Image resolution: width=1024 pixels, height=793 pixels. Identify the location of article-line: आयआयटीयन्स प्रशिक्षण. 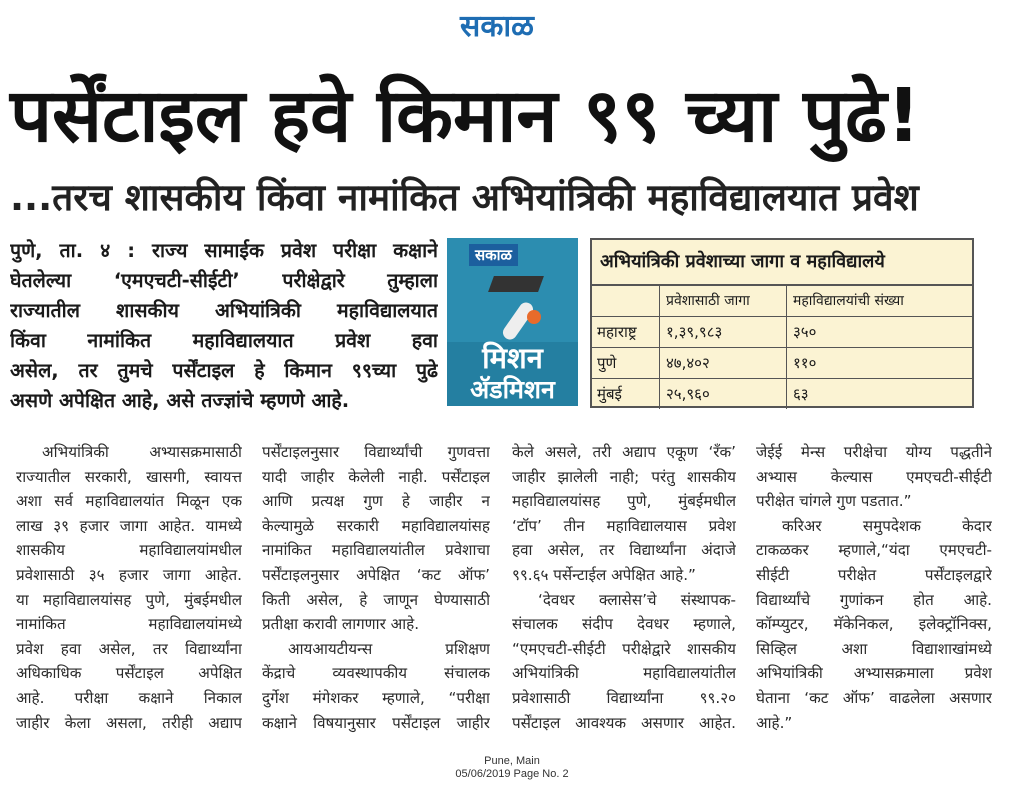
(389, 648).